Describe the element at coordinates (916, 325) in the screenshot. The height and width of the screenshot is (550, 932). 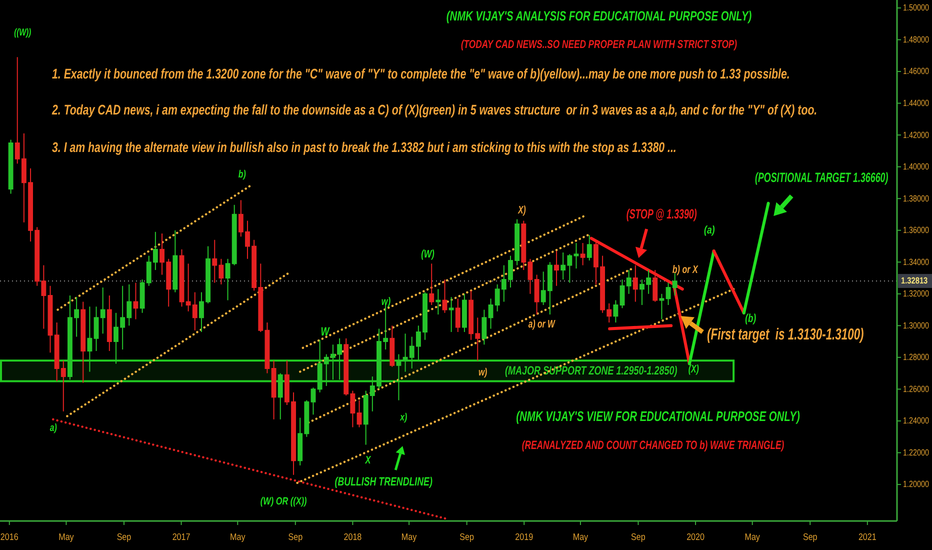
I see `y-tick-label: 1.30000` at that location.